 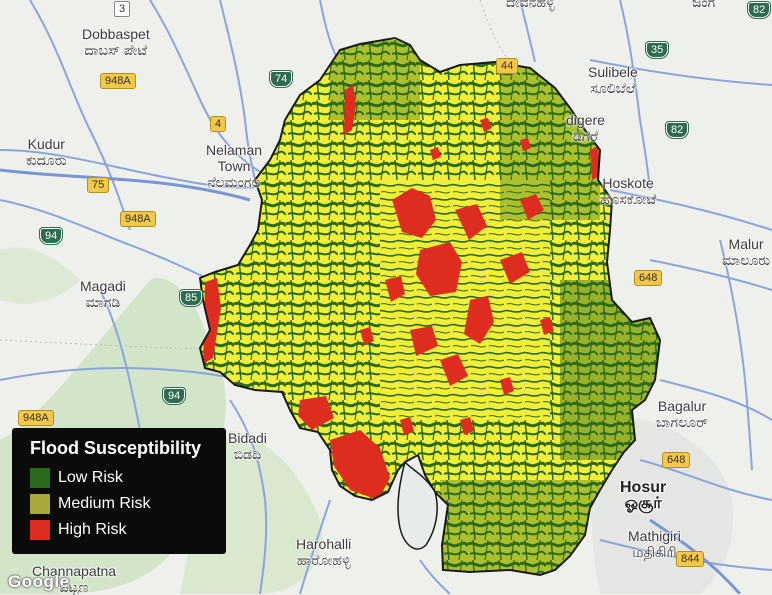 What do you see at coordinates (218, 124) in the screenshot?
I see `route-shield: 4` at bounding box center [218, 124].